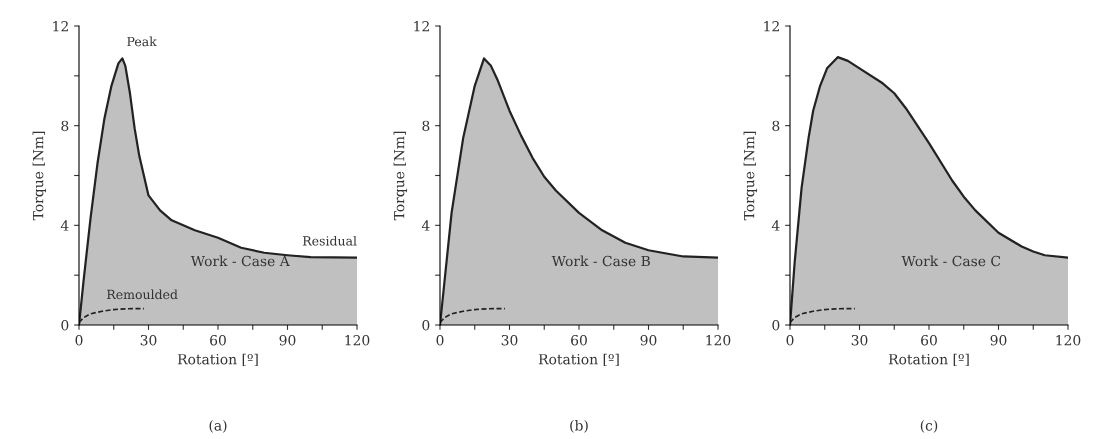  Describe the element at coordinates (142, 294) in the screenshot. I see `annotation: Remoulded` at that location.